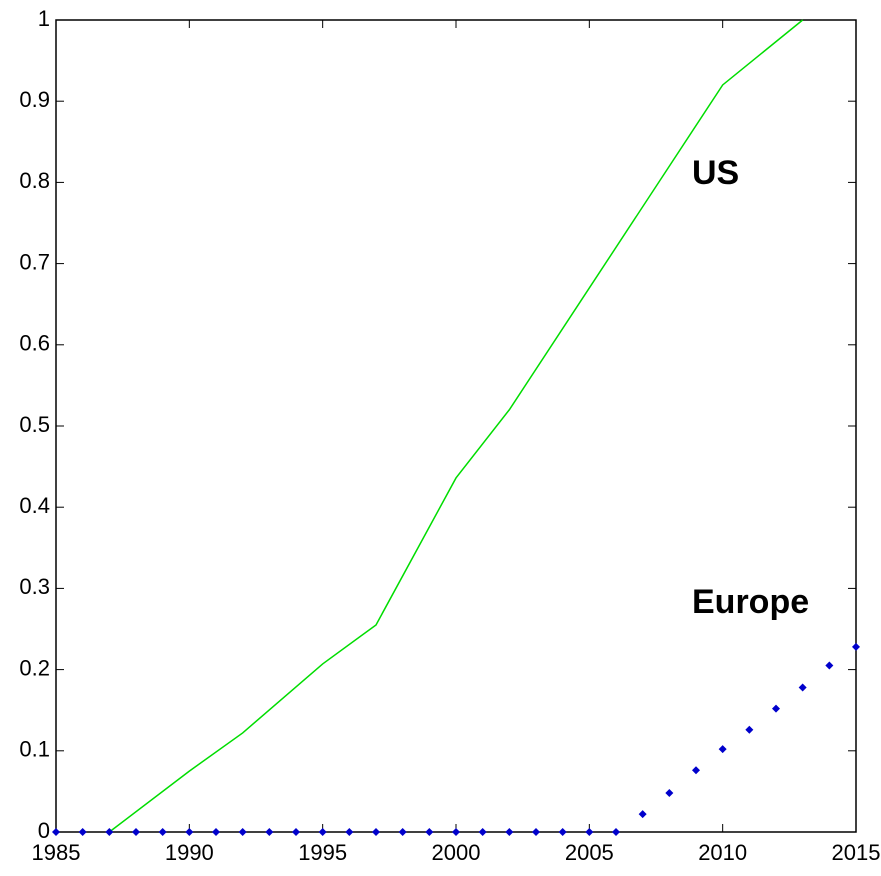 The image size is (881, 876). What do you see at coordinates (589, 852) in the screenshot?
I see `x-tick-label: 2005` at bounding box center [589, 852].